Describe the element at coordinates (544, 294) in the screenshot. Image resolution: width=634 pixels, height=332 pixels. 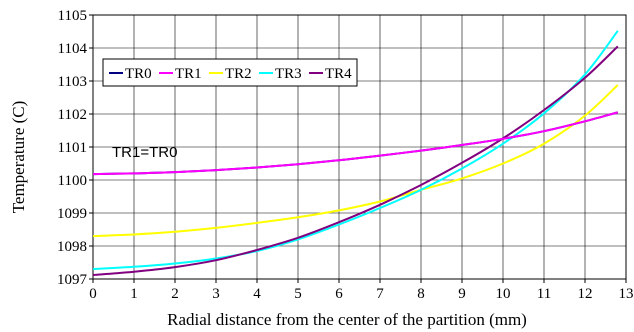
I see `x-tick-label: 11` at that location.